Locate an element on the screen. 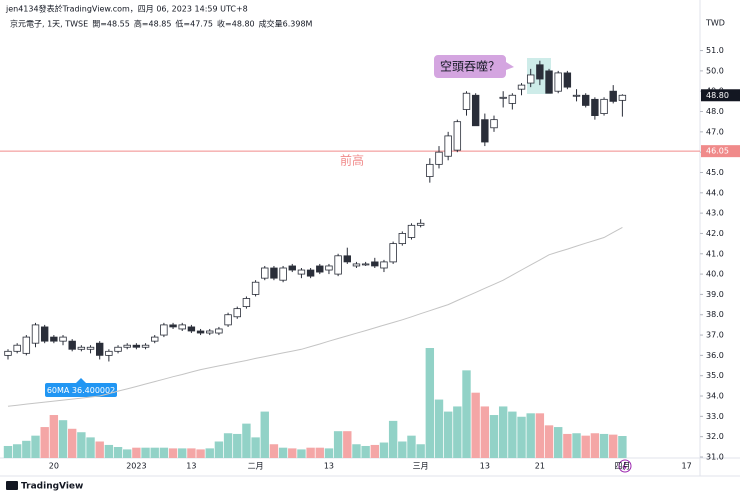 The image size is (740, 496). ma-label: 60MA 36.400002 is located at coordinates (81, 390).